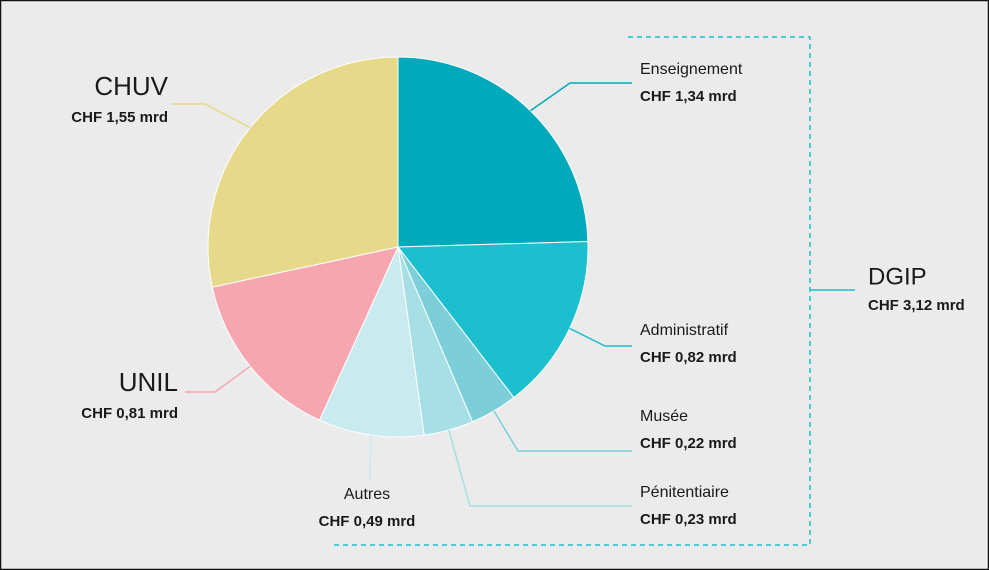 Image resolution: width=989 pixels, height=570 pixels. I want to click on value-label: CHF 0,23 mrd, so click(688, 519).